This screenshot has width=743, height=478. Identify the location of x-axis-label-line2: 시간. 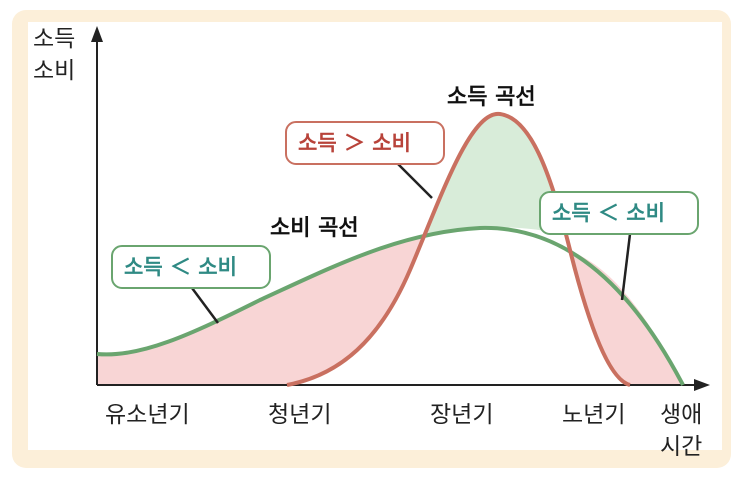
(681, 447).